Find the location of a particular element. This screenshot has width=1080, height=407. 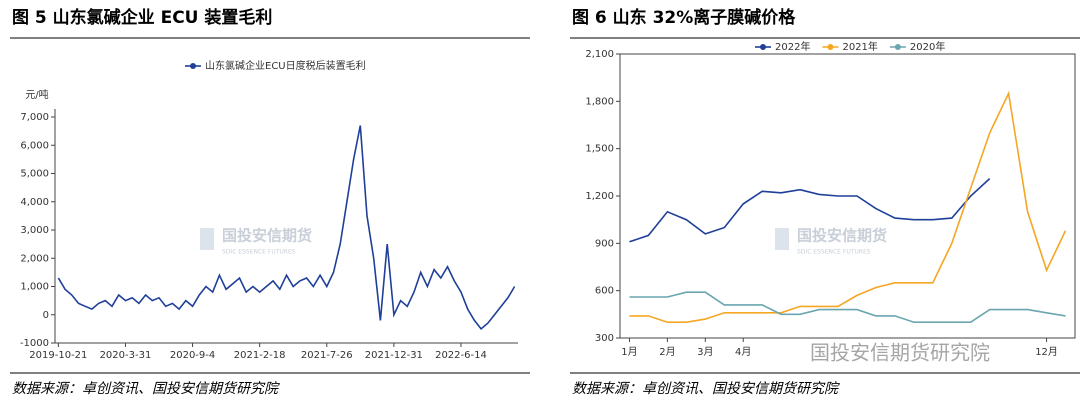

x-tick-label: 3月 is located at coordinates (705, 352).